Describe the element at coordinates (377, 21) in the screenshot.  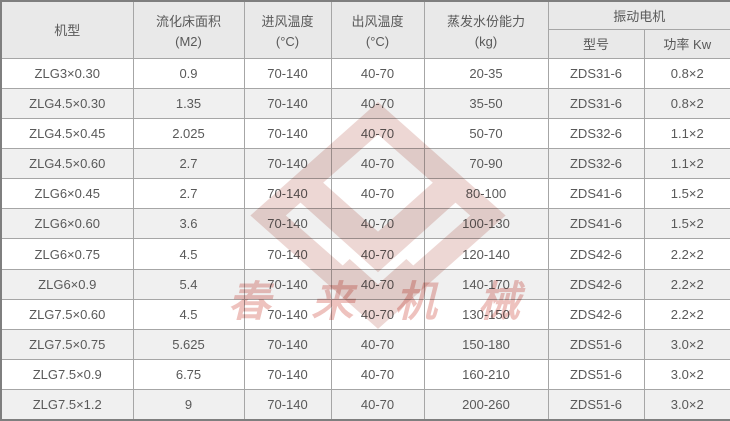
I see `col-header-outlet-temp-label: 出风温度` at that location.